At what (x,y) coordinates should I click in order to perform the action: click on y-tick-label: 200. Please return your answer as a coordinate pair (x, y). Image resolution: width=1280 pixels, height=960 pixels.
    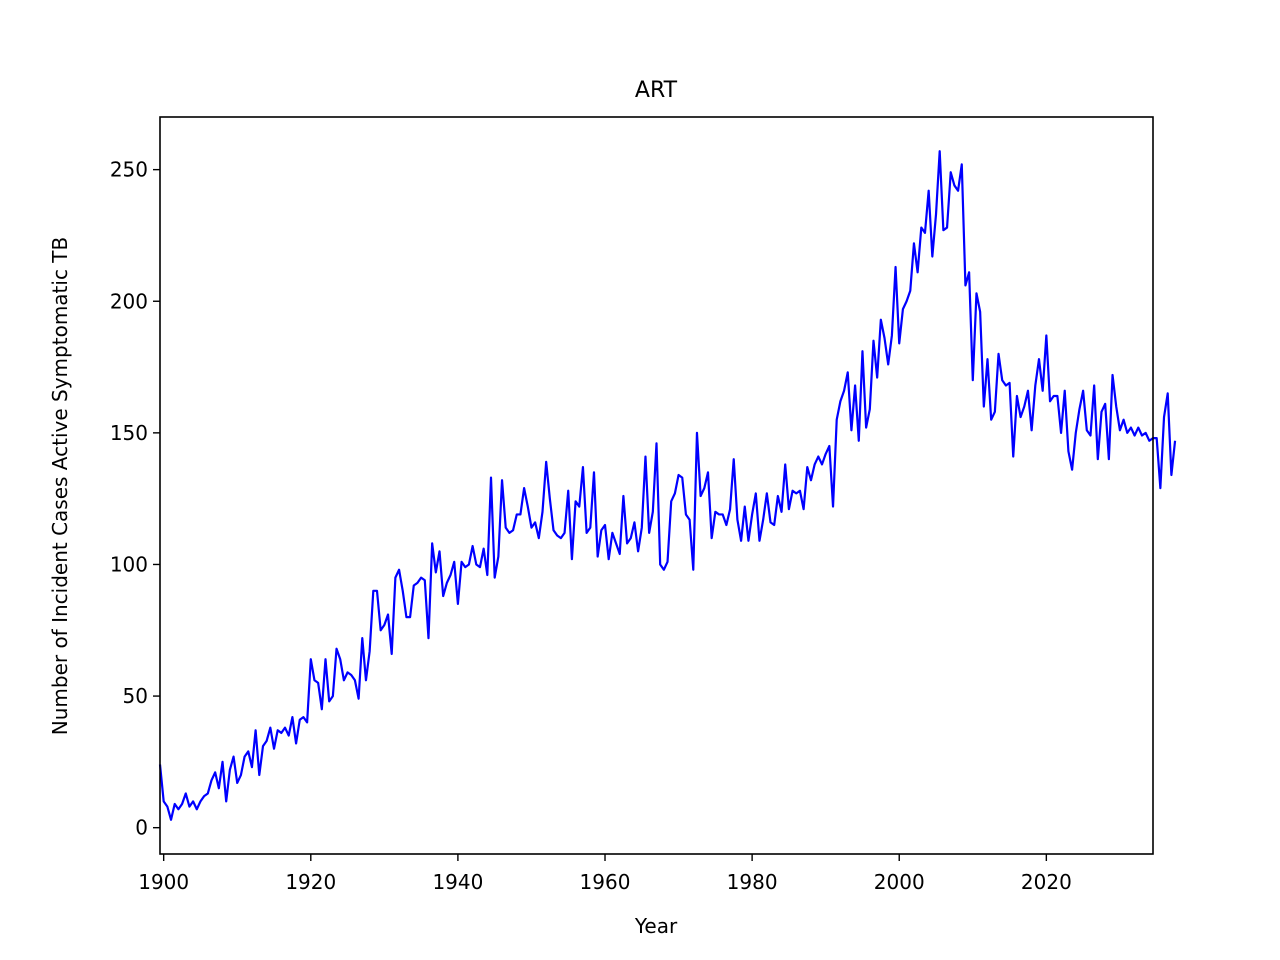
    Looking at the image, I should click on (129, 301).